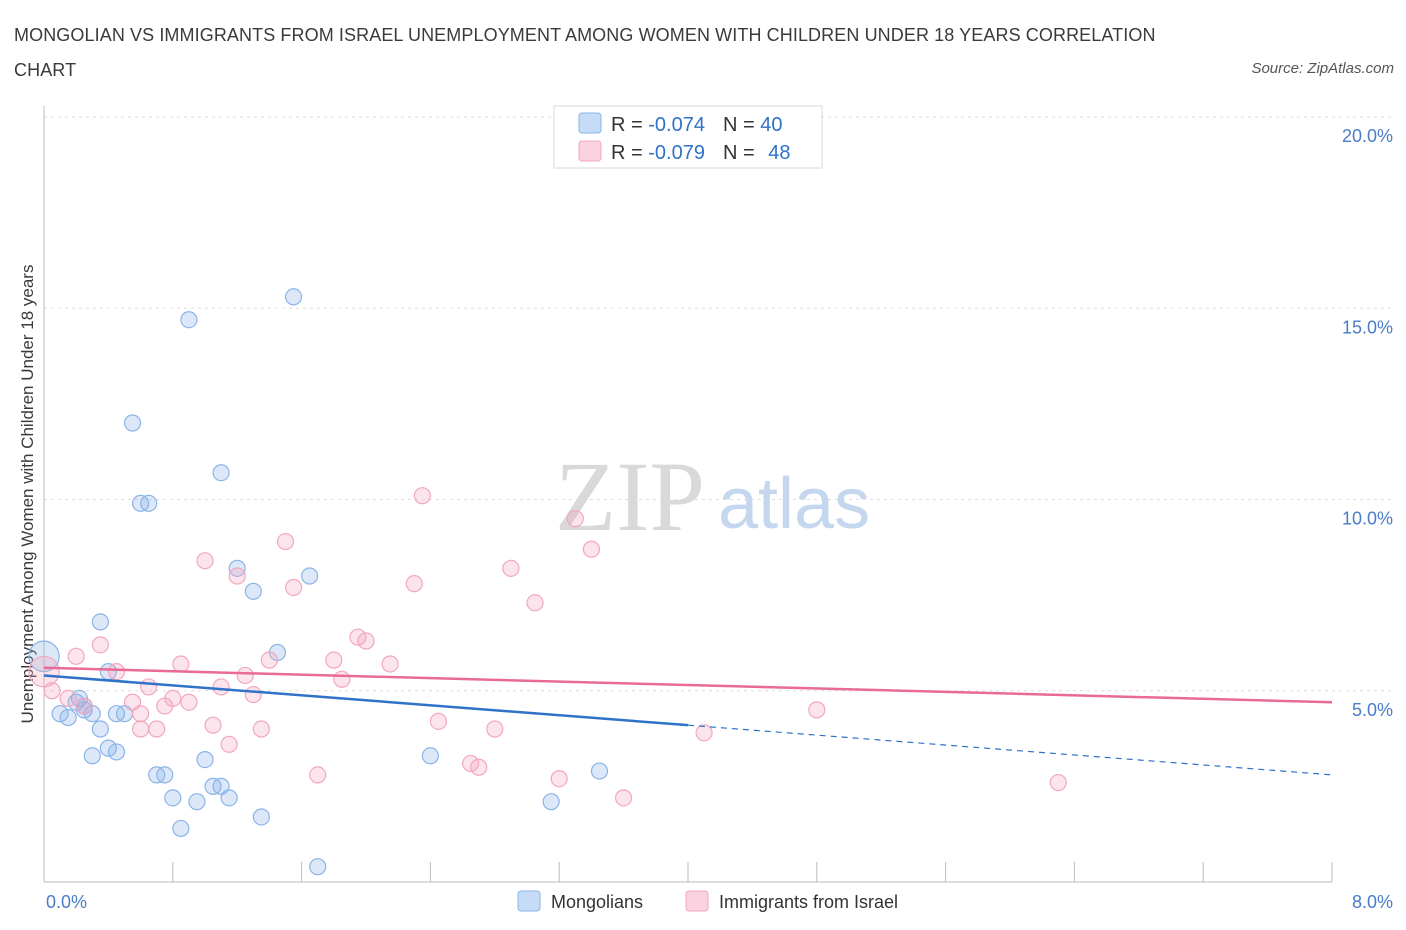 The image size is (1406, 930). I want to click on watermark-zip: ZIP, so click(630, 496).